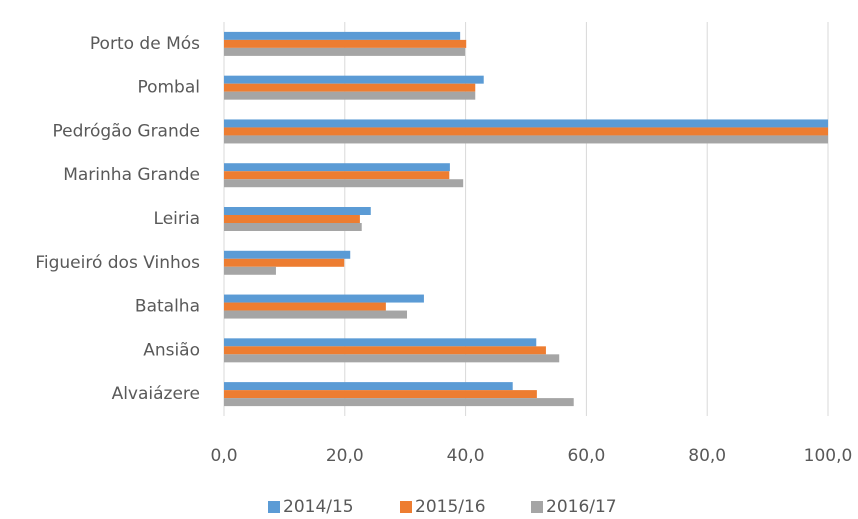 The width and height of the screenshot is (858, 519). Describe the element at coordinates (117, 263) in the screenshot. I see `y-tick-label: Figueiró dos Vinhos` at that location.